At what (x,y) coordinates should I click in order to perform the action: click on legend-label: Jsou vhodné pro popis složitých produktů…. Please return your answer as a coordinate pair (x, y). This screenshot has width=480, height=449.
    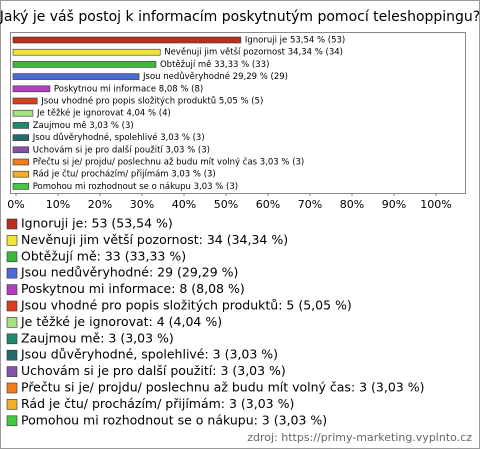
    Looking at the image, I should click on (186, 305).